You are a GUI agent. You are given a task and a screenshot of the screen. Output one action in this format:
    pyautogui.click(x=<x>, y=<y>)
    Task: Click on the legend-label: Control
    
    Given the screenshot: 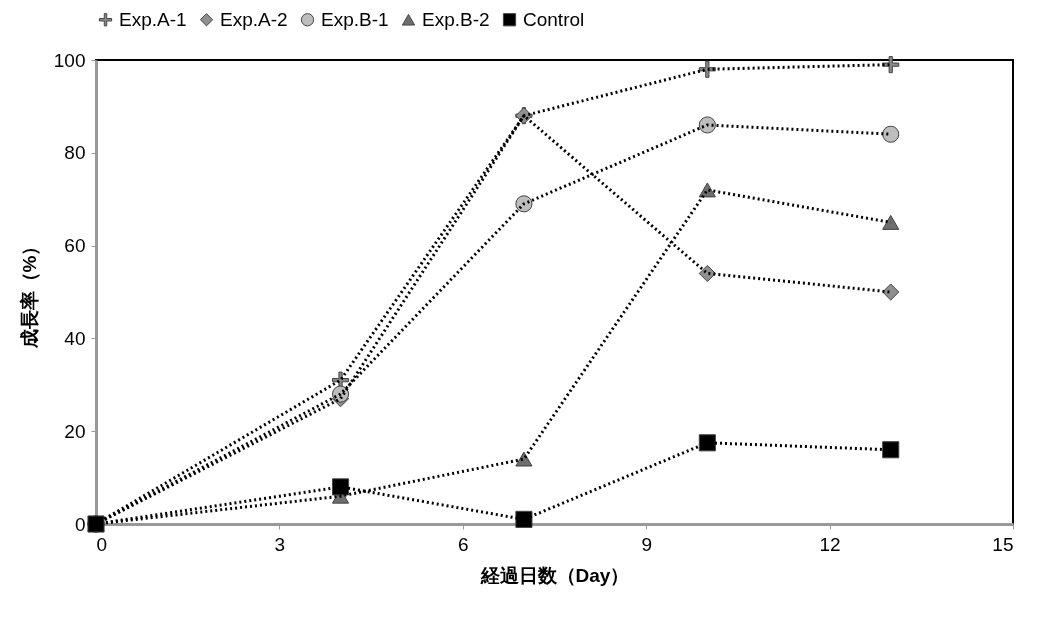 What is the action you would take?
    pyautogui.click(x=554, y=19)
    